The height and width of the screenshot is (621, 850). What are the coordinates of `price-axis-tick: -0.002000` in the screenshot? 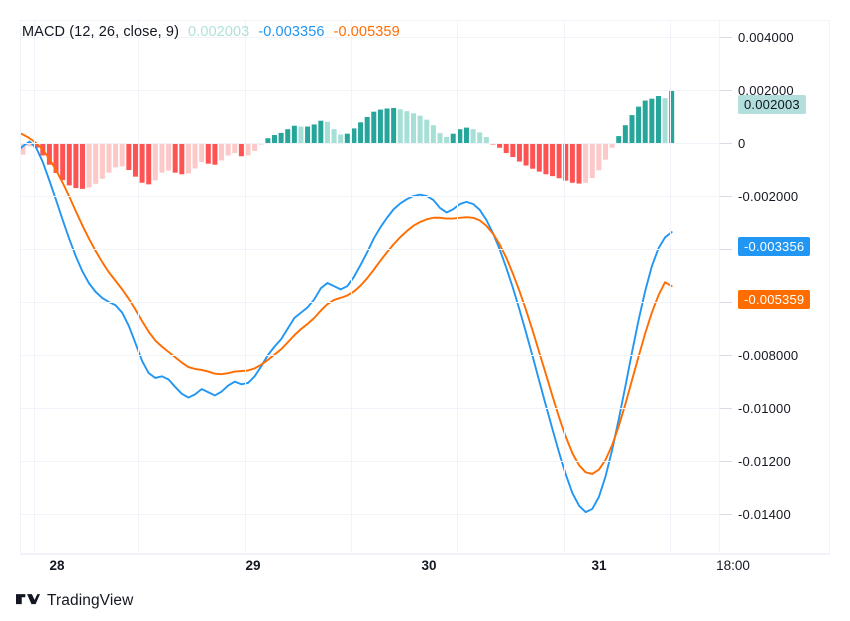 It's located at (774, 196).